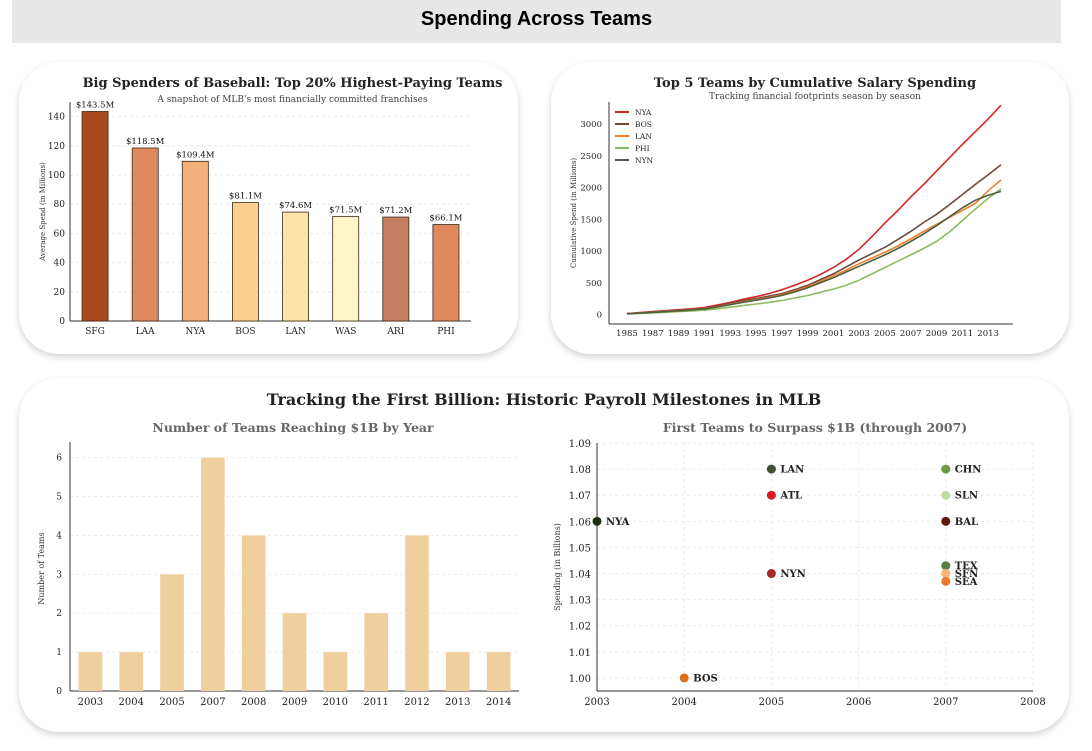 This screenshot has height=751, width=1092. I want to click on legend-label: NYN, so click(644, 160).